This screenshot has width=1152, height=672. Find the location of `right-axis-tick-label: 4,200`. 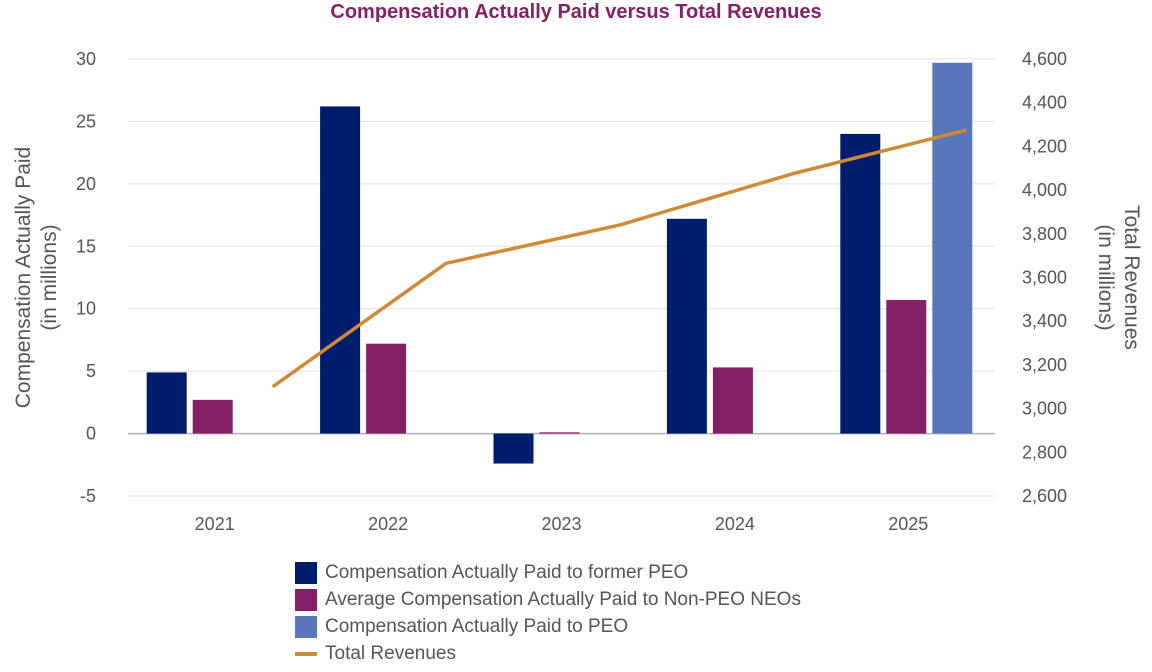

right-axis-tick-label: 4,200 is located at coordinates (1044, 146).